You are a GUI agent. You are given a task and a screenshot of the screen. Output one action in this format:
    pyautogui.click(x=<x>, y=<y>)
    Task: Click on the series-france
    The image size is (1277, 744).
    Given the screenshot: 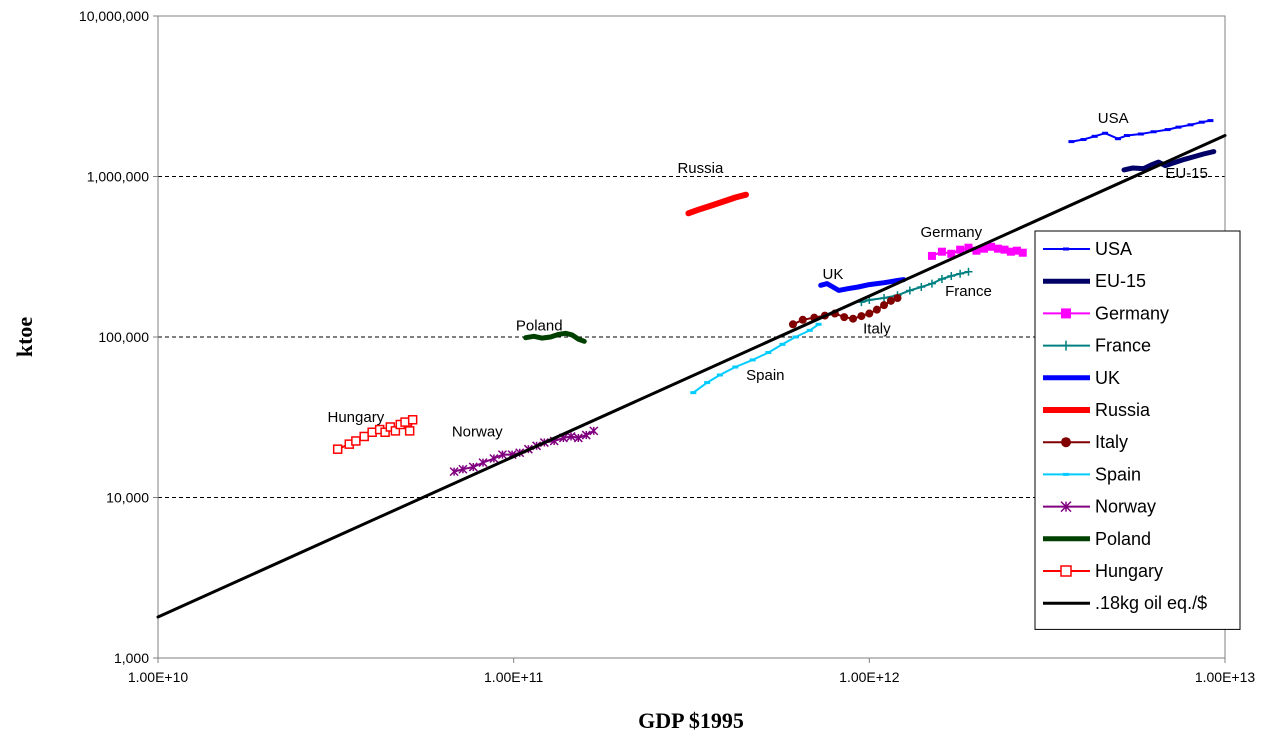 What is the action you would take?
    pyautogui.click(x=915, y=287)
    